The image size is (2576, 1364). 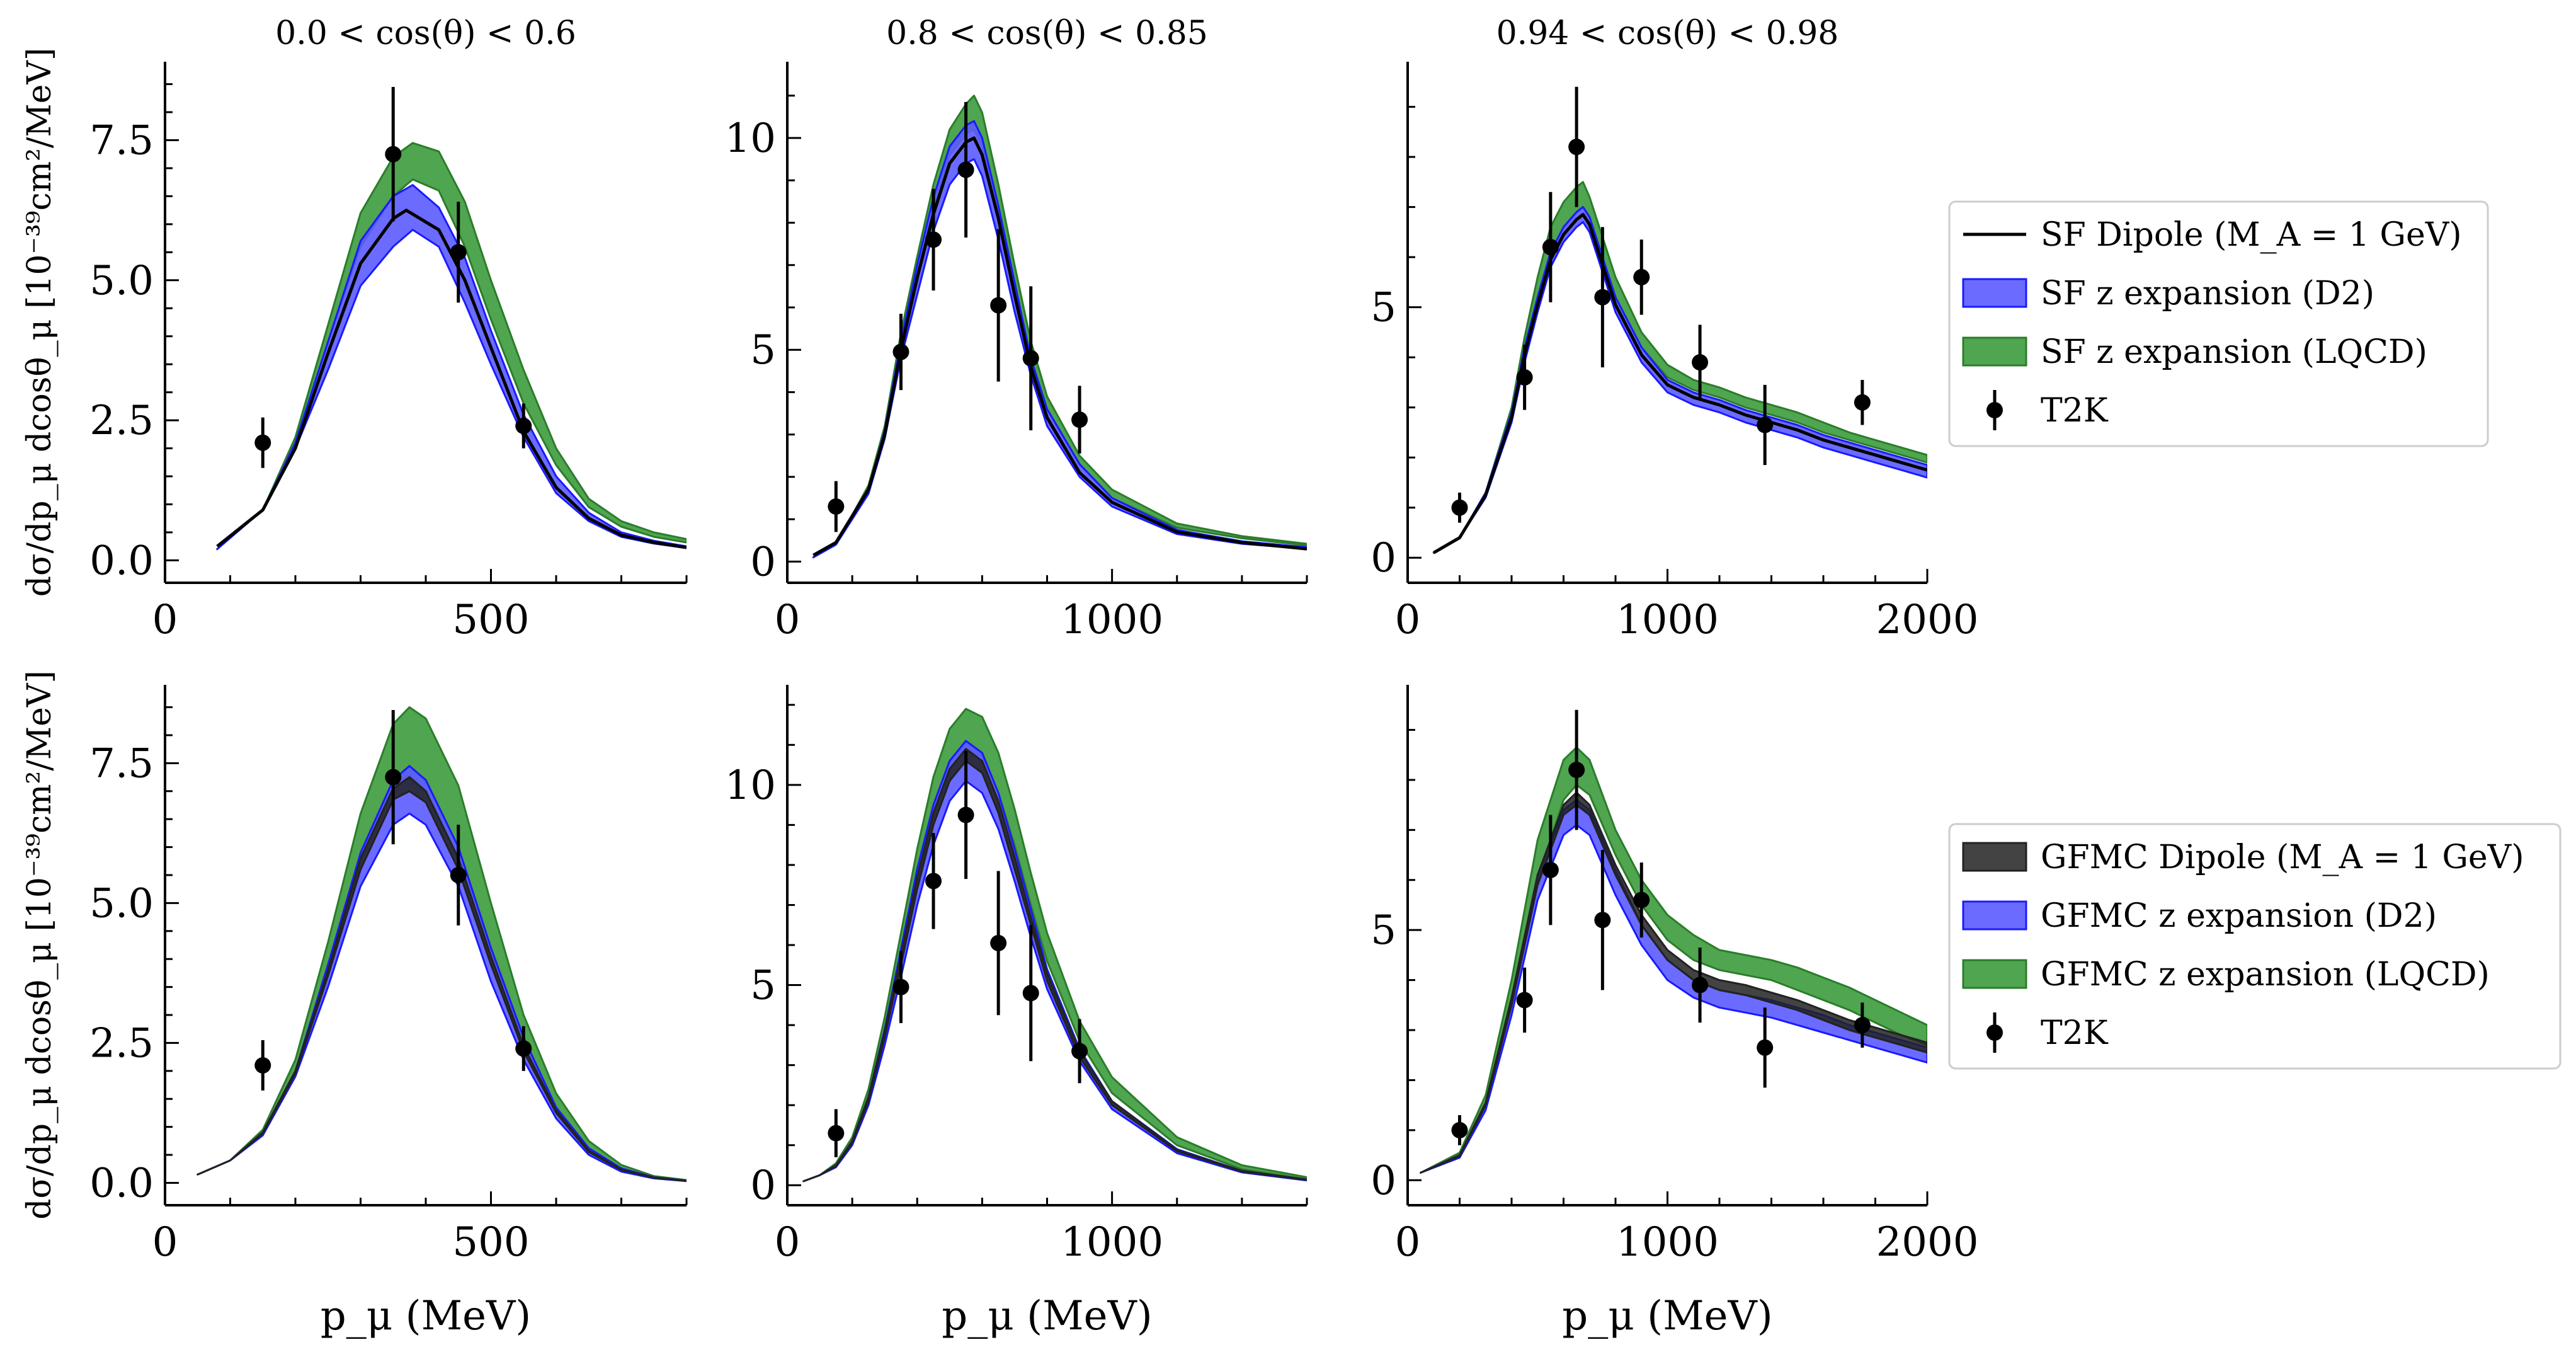 I want to click on legend-1-entry-3-band-swatch, so click(x=1994, y=351).